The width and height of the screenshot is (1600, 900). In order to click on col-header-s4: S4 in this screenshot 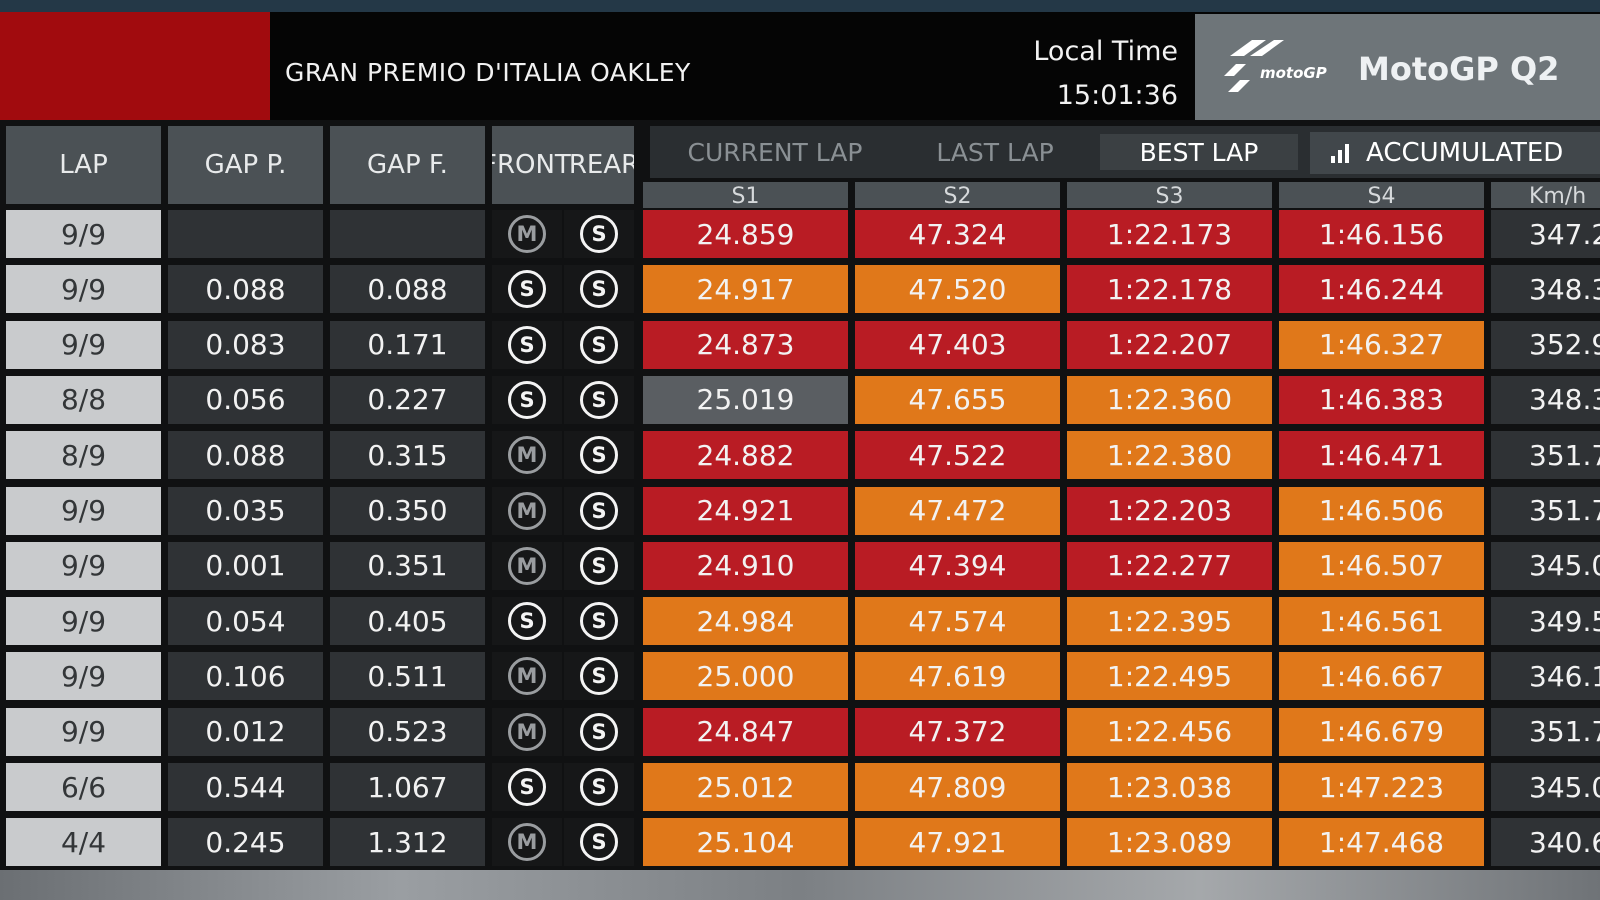, I will do `click(1381, 195)`.